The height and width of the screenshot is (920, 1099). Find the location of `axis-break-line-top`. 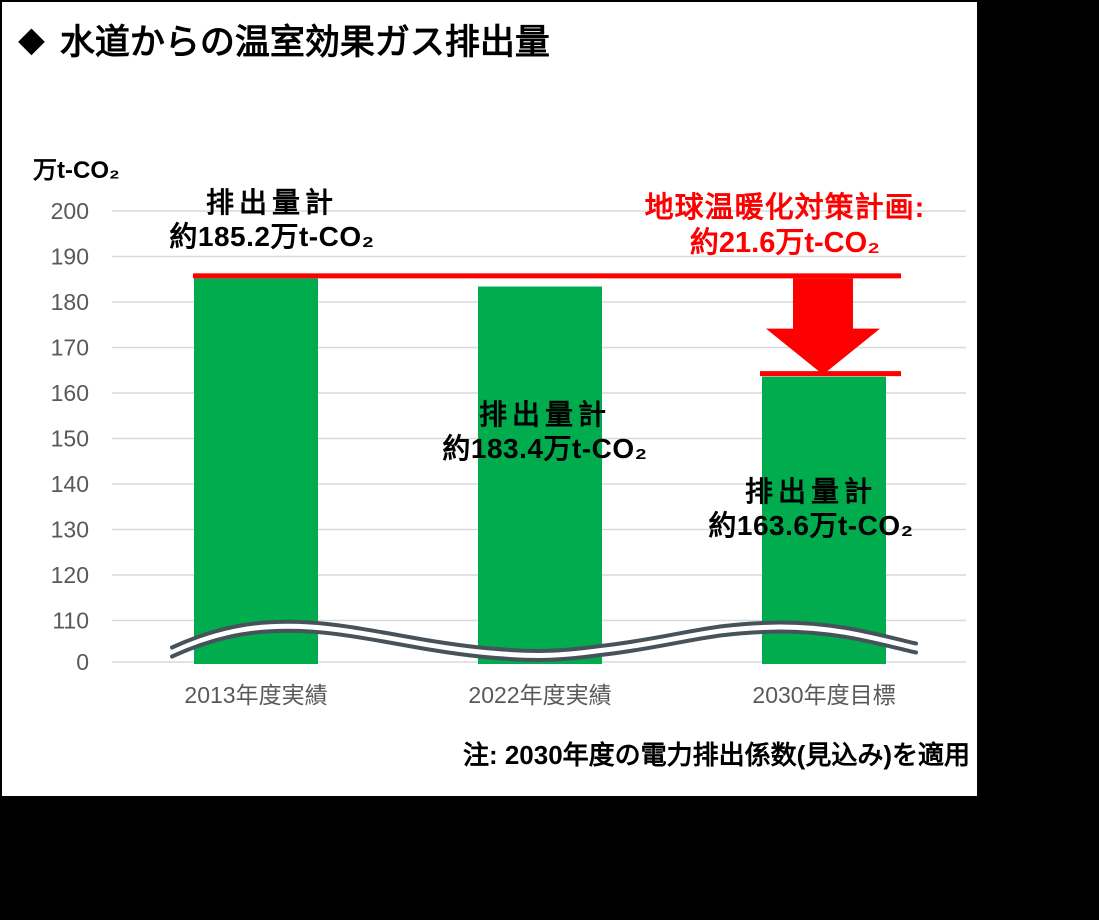

axis-break-line-top is located at coordinates (544, 636).